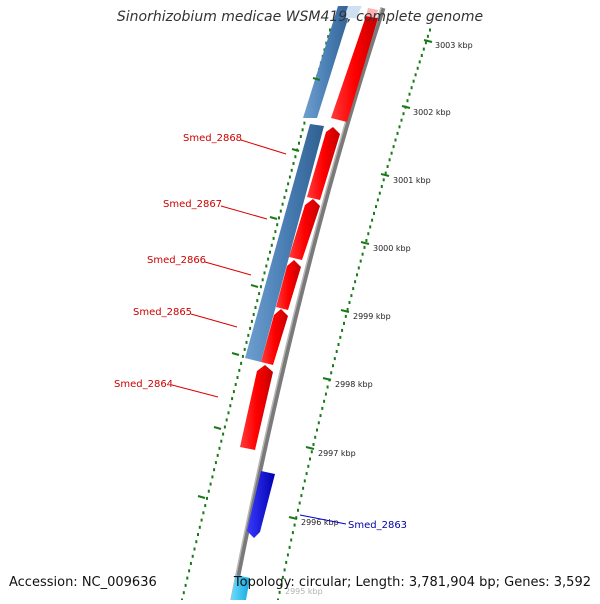  I want to click on light-feature, so click(240, 587).